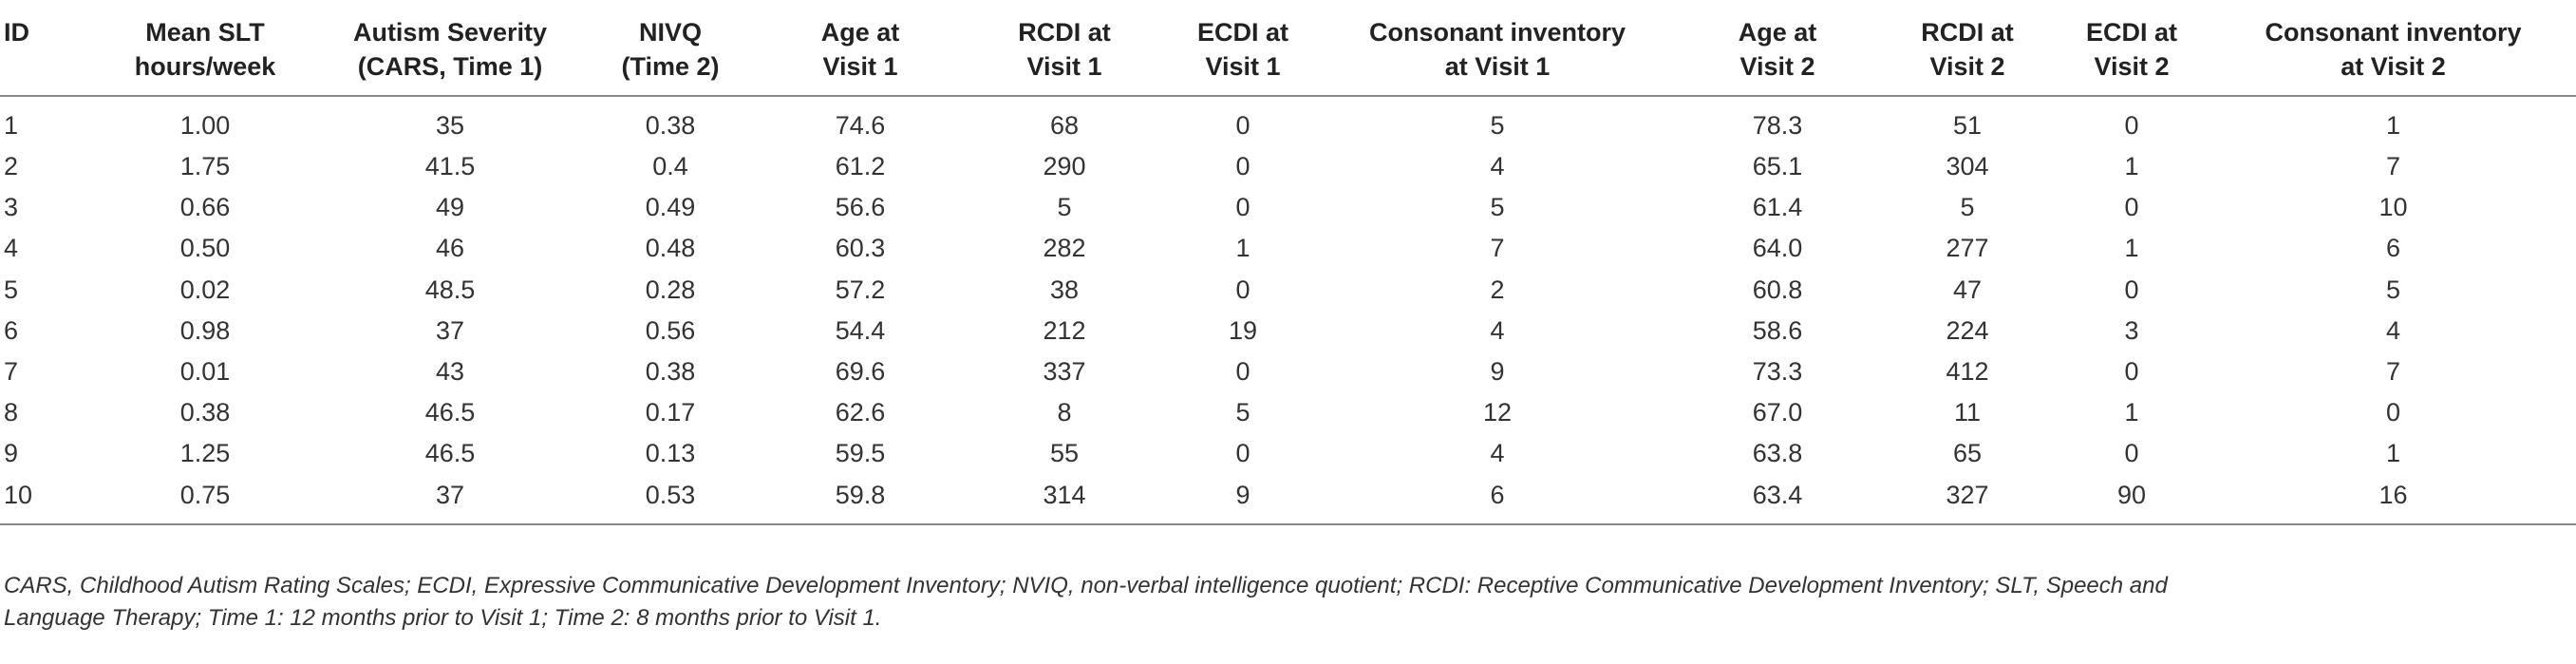 The image size is (2576, 664). What do you see at coordinates (1497, 499) in the screenshot?
I see `table-cell: 6` at bounding box center [1497, 499].